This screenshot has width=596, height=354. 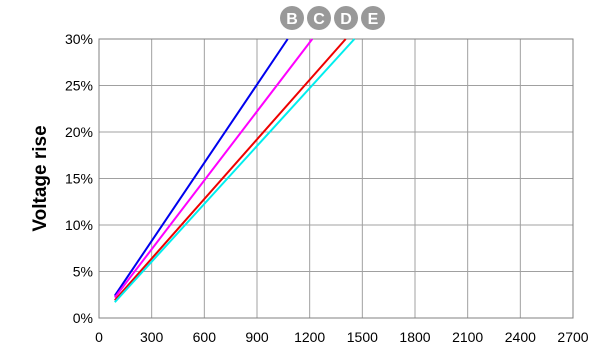 I want to click on x-tick-label: 2400, so click(x=520, y=337).